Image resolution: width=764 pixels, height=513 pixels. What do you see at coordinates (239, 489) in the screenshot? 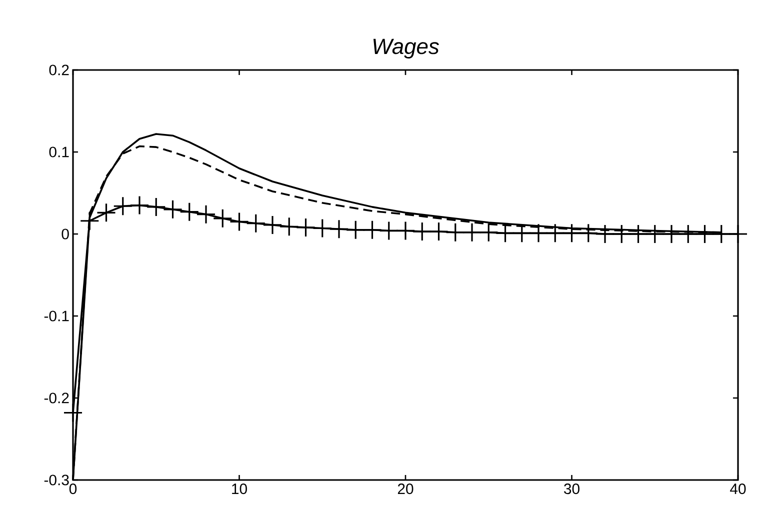
I see `x-tick-label: 10` at bounding box center [239, 489].